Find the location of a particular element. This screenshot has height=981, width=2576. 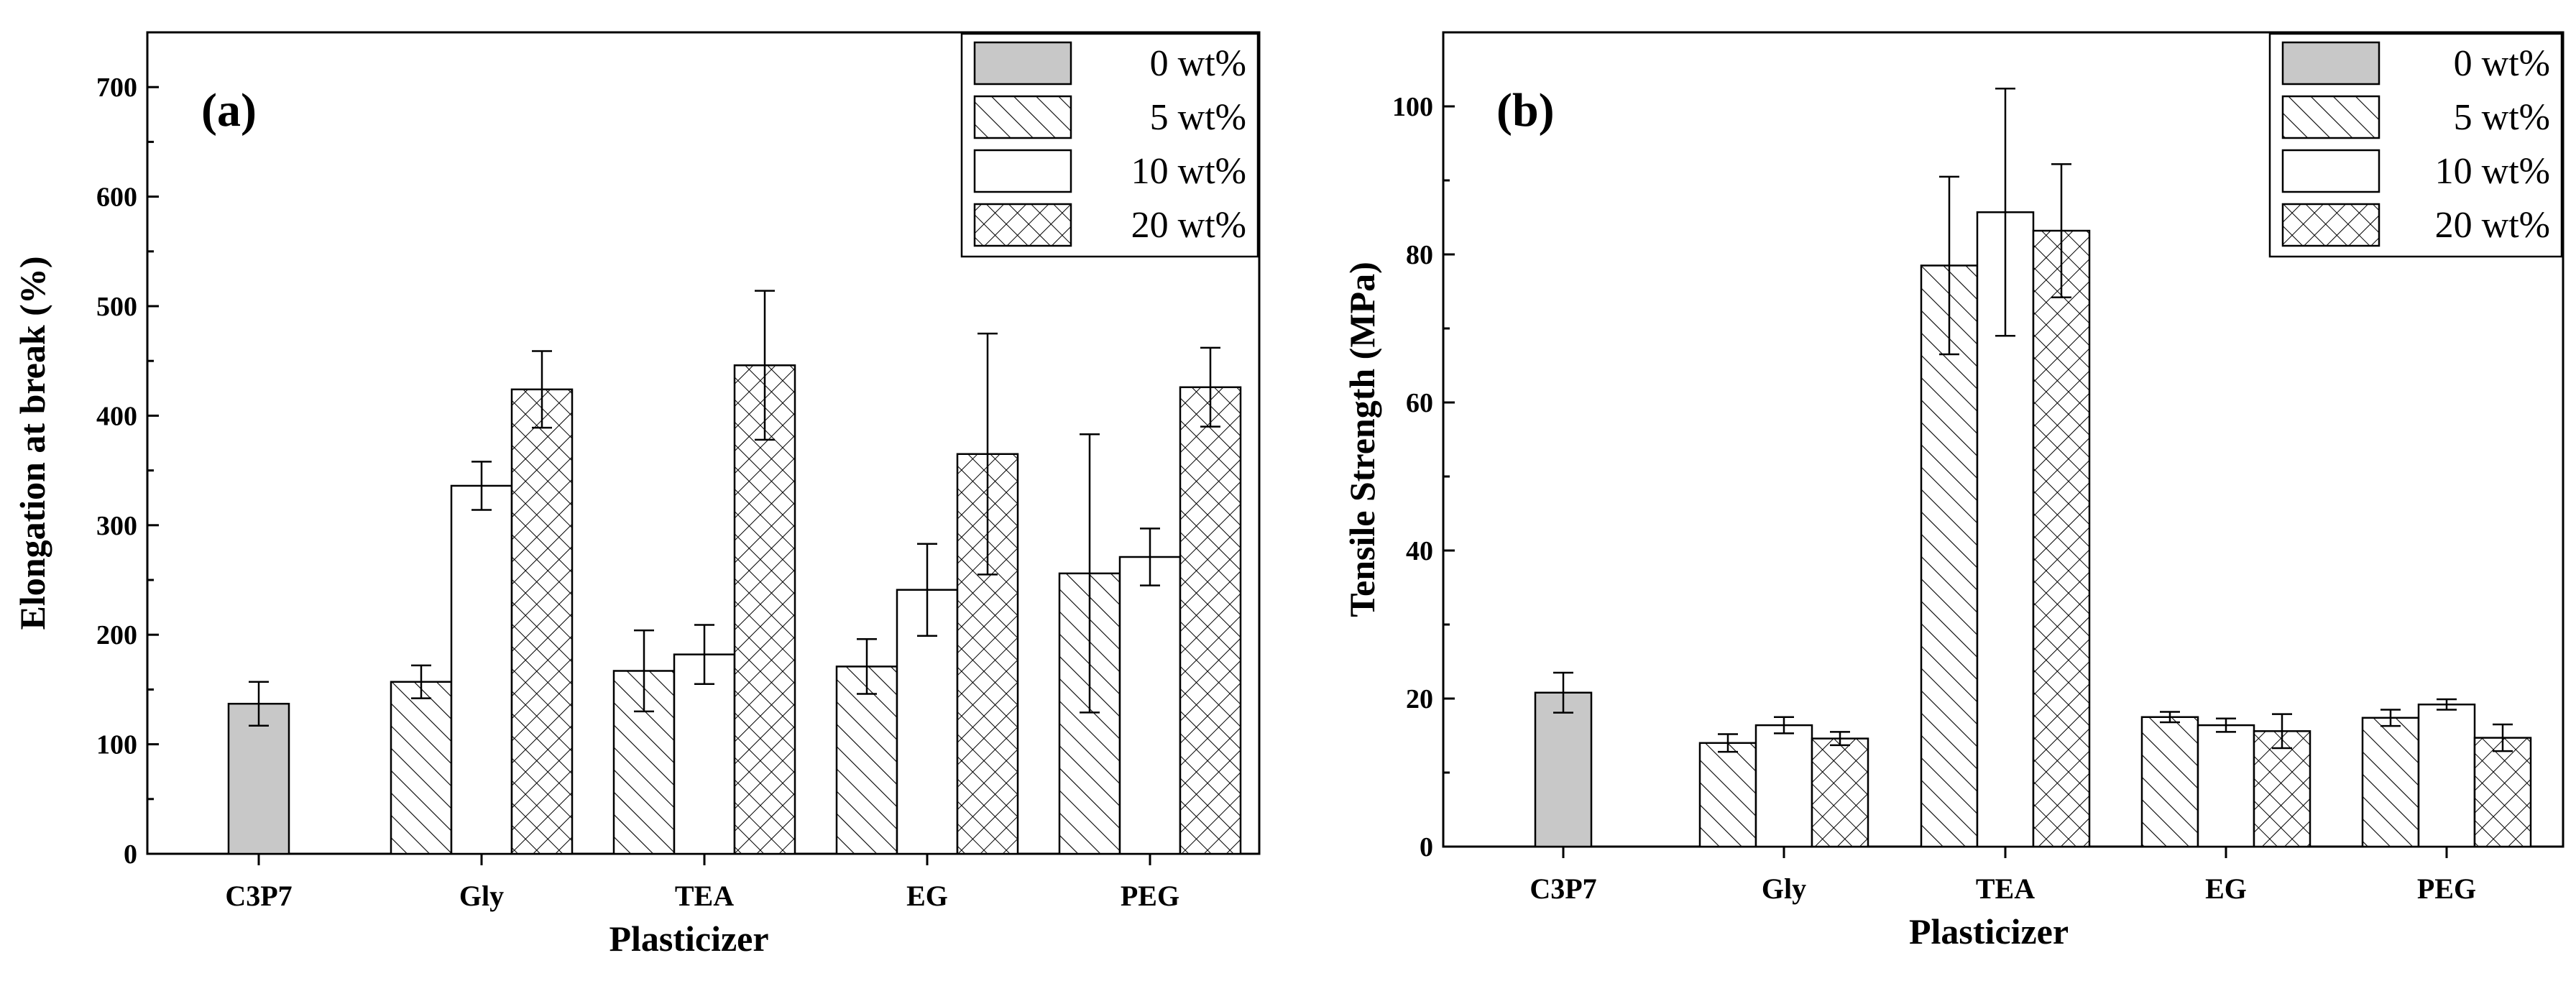

y-tick-label: 600 is located at coordinates (116, 198).